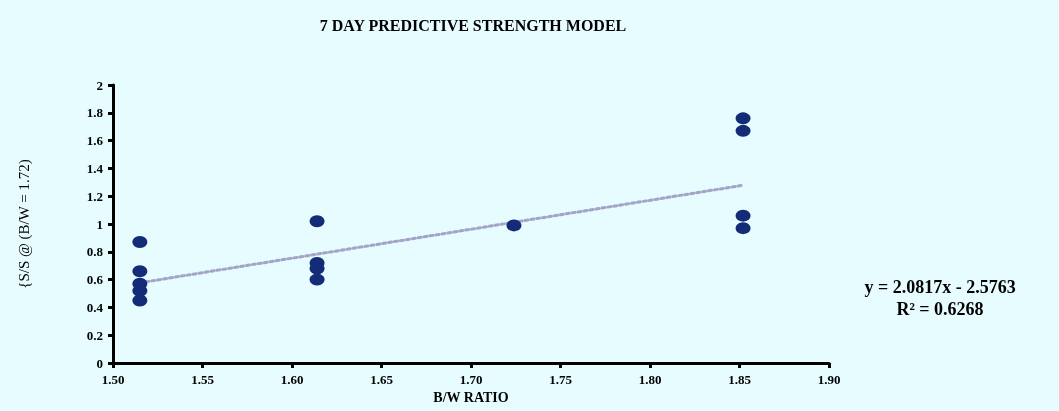 The width and height of the screenshot is (1059, 411). Describe the element at coordinates (113, 379) in the screenshot. I see `x-tick-label: 1.50` at that location.